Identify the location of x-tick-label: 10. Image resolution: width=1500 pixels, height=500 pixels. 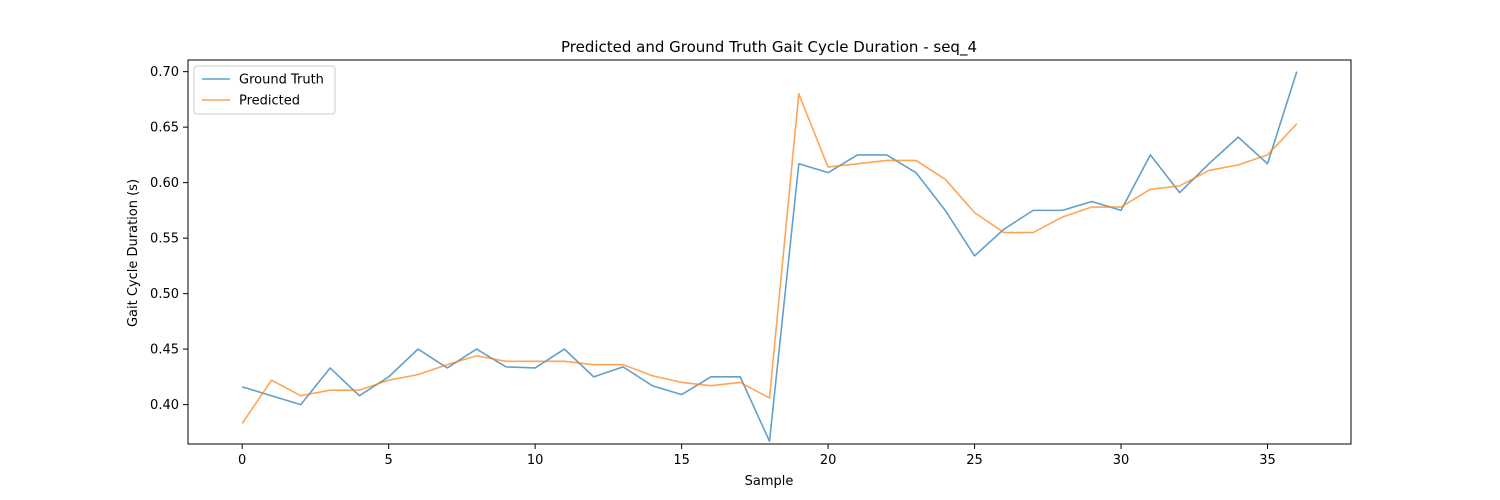
(535, 460).